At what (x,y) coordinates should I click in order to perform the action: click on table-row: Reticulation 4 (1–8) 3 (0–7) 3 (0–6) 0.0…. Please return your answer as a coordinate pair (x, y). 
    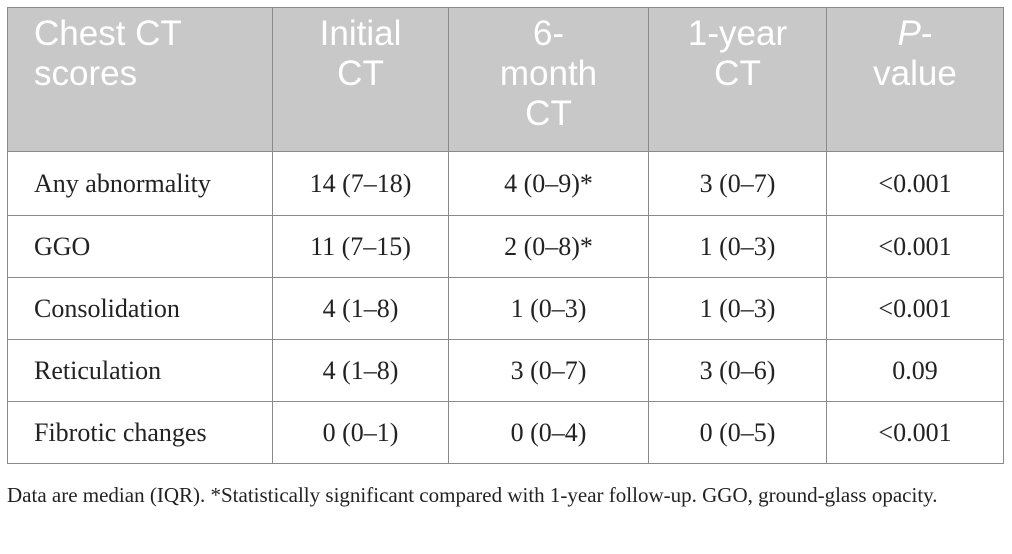
    Looking at the image, I should click on (505, 370).